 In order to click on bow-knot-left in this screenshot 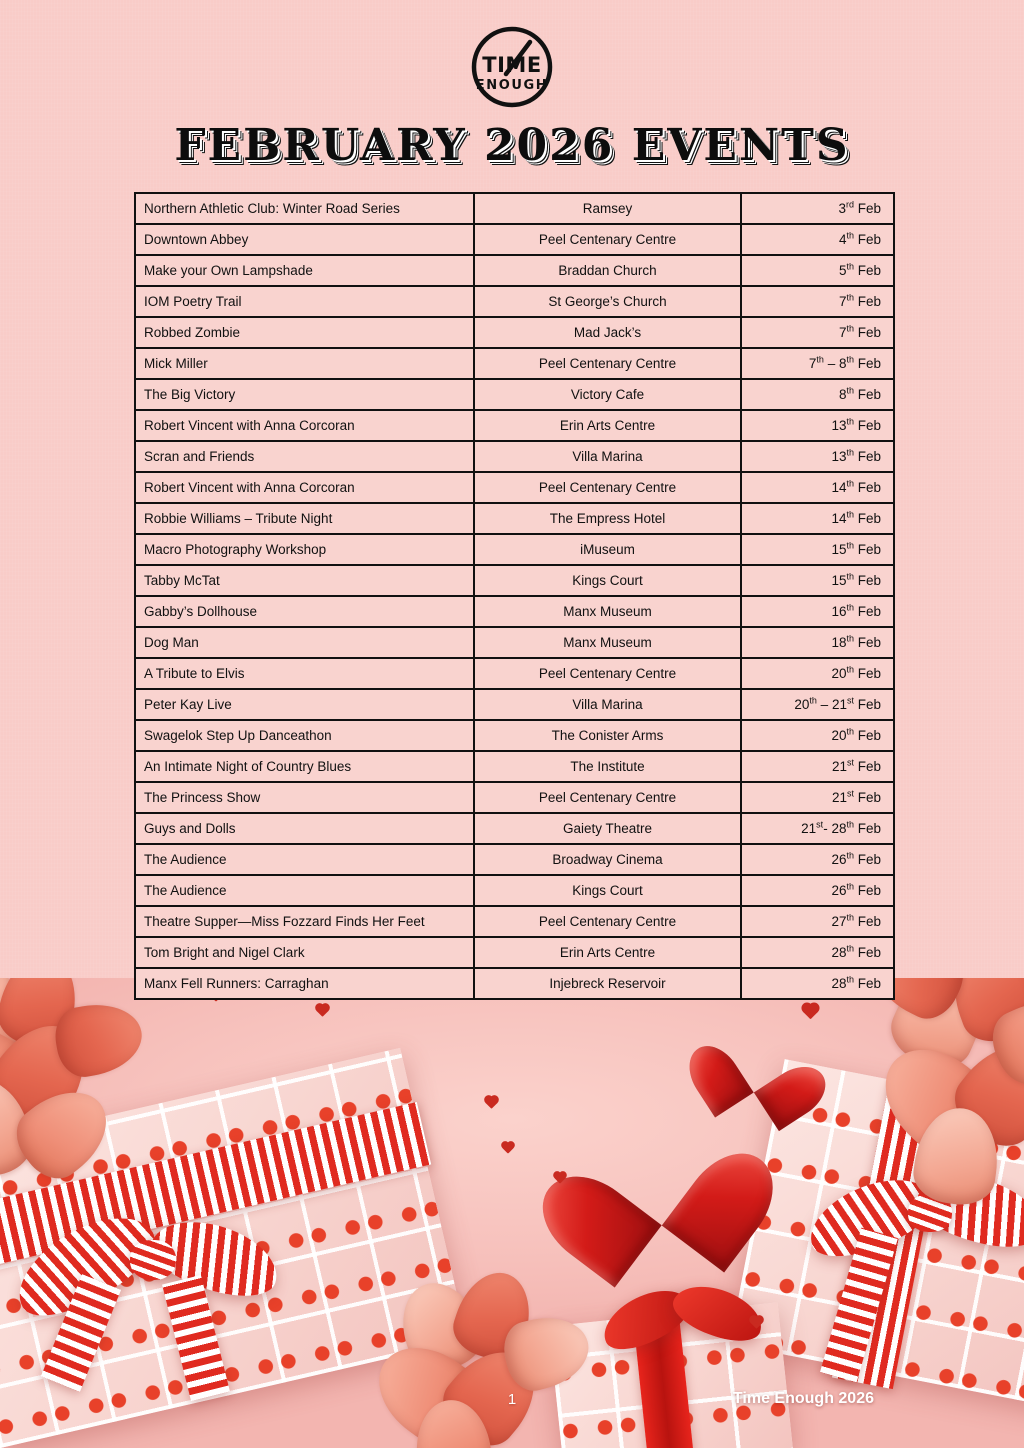, I will do `click(153, 1260)`.